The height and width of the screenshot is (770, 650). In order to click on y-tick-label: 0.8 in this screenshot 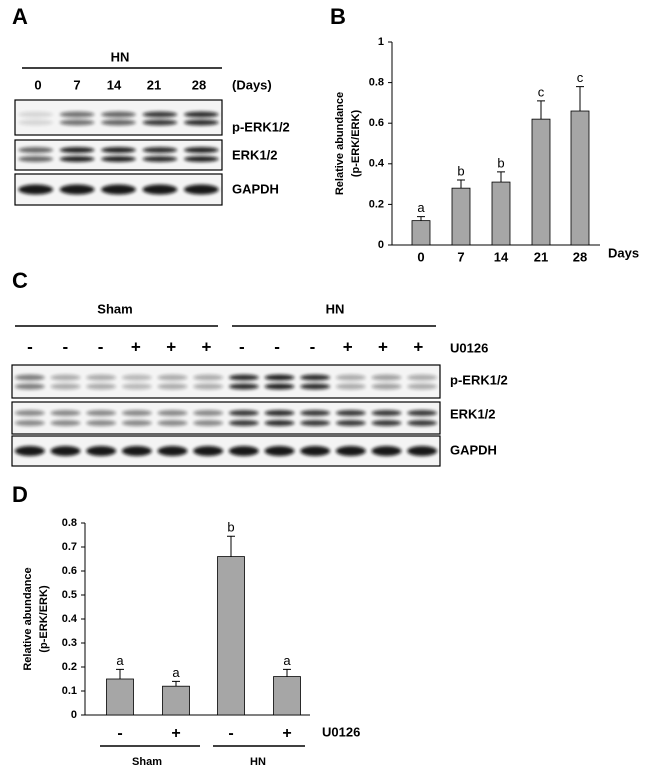, I will do `click(69, 523)`.